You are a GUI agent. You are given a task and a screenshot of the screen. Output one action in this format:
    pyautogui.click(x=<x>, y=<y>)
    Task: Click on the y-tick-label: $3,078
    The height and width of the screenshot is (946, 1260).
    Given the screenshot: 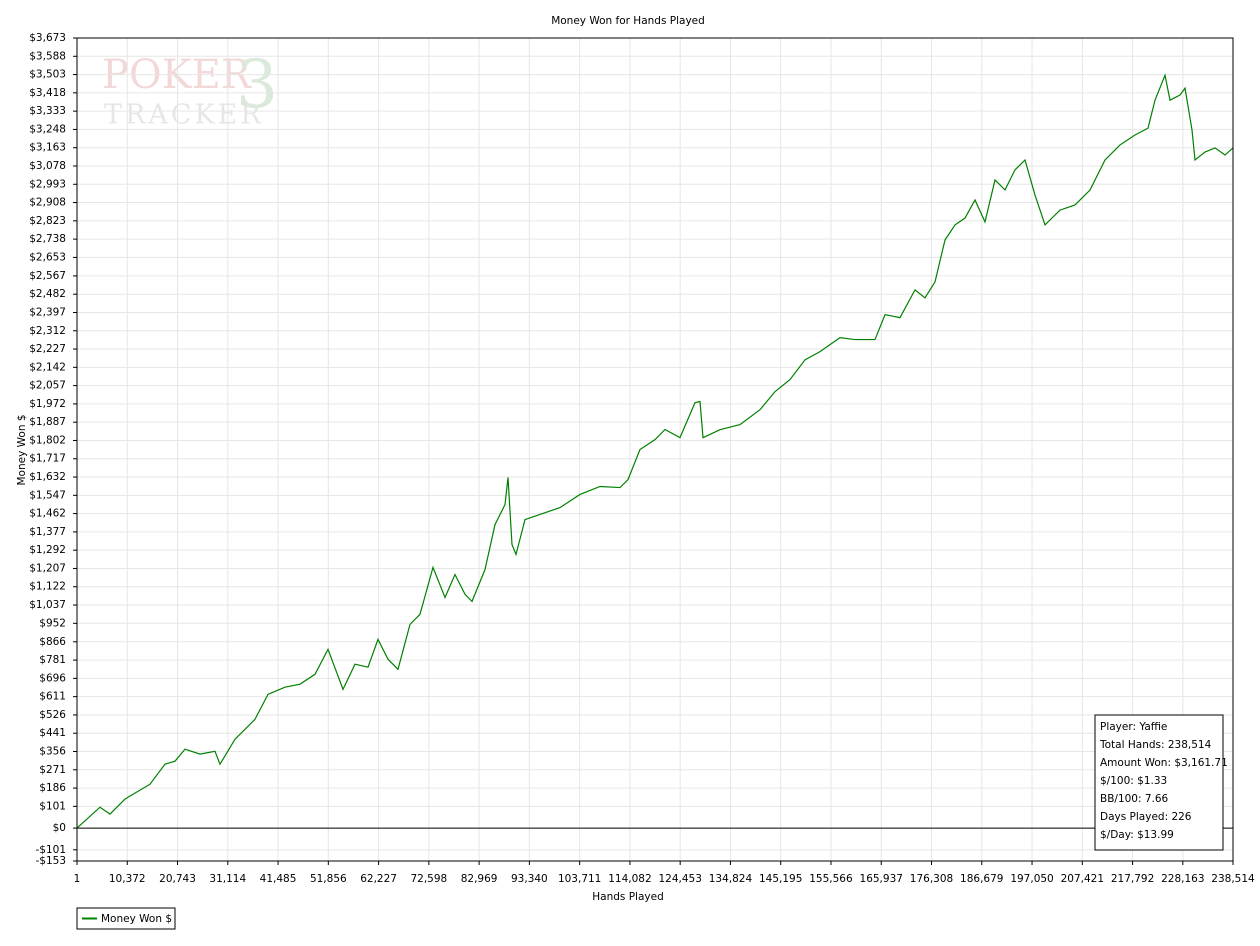 What is the action you would take?
    pyautogui.click(x=47, y=166)
    